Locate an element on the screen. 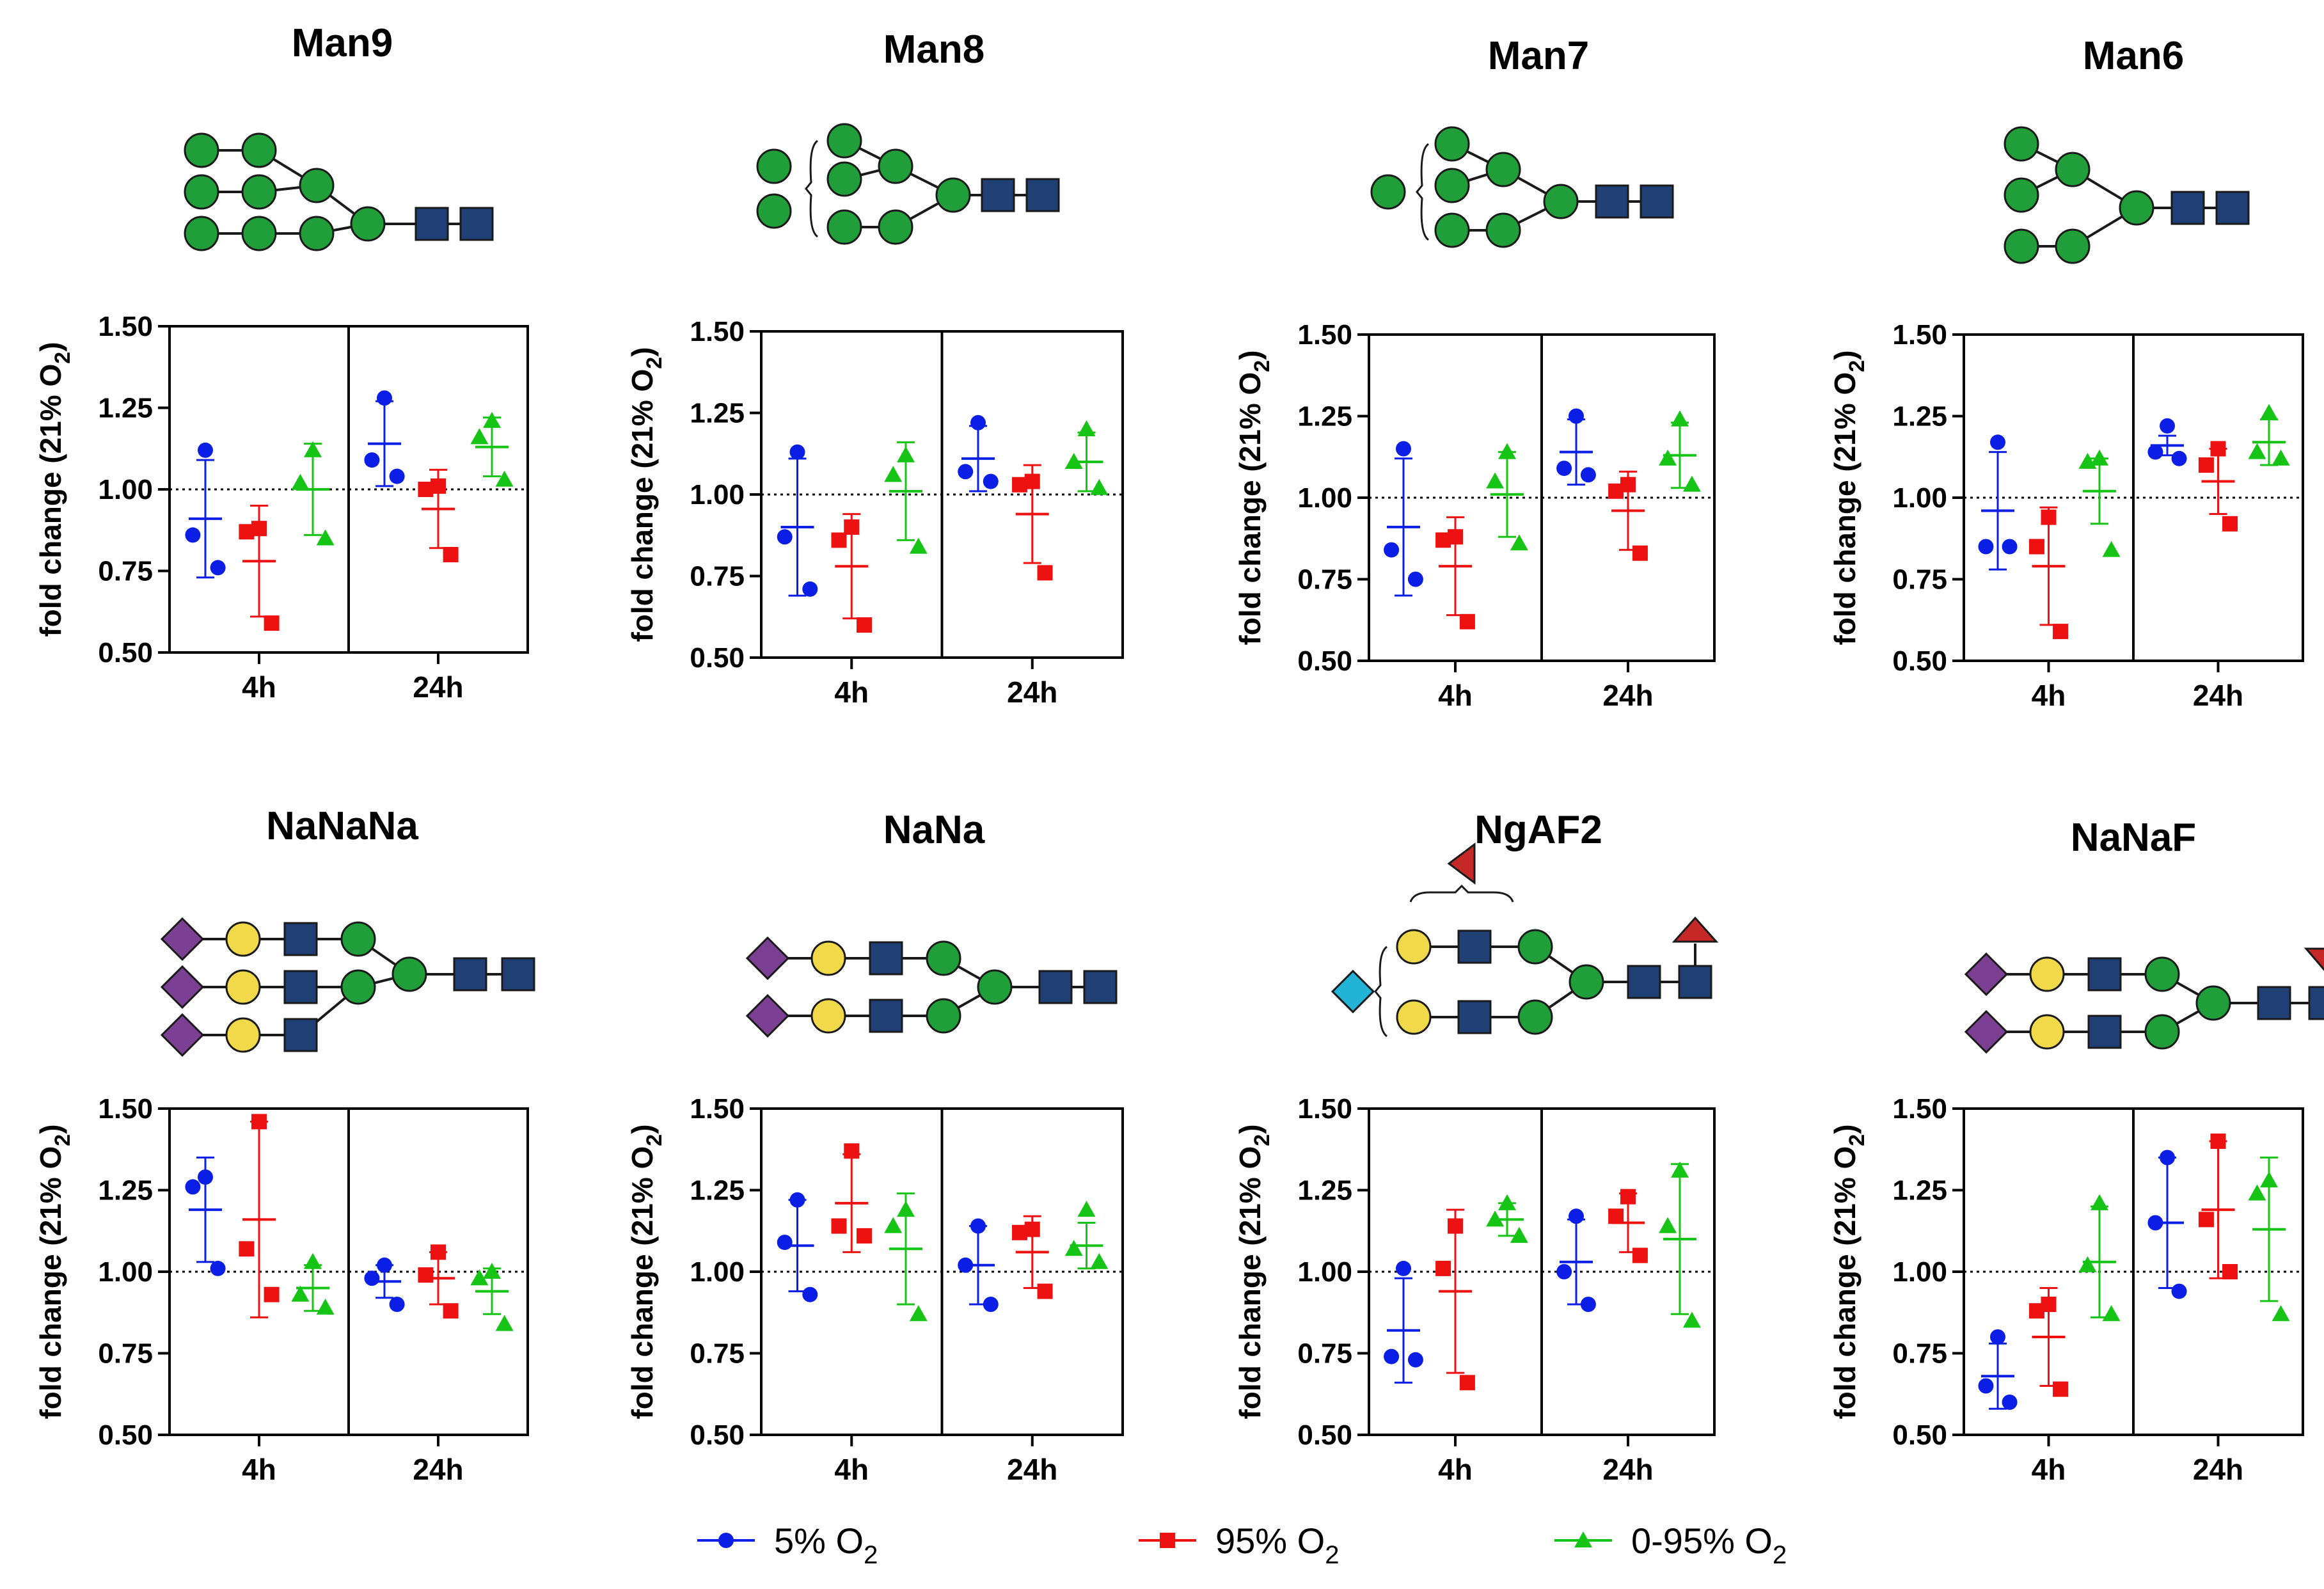 The image size is (2324, 1589). legend-label: 0-95% O2 is located at coordinates (1709, 1545).